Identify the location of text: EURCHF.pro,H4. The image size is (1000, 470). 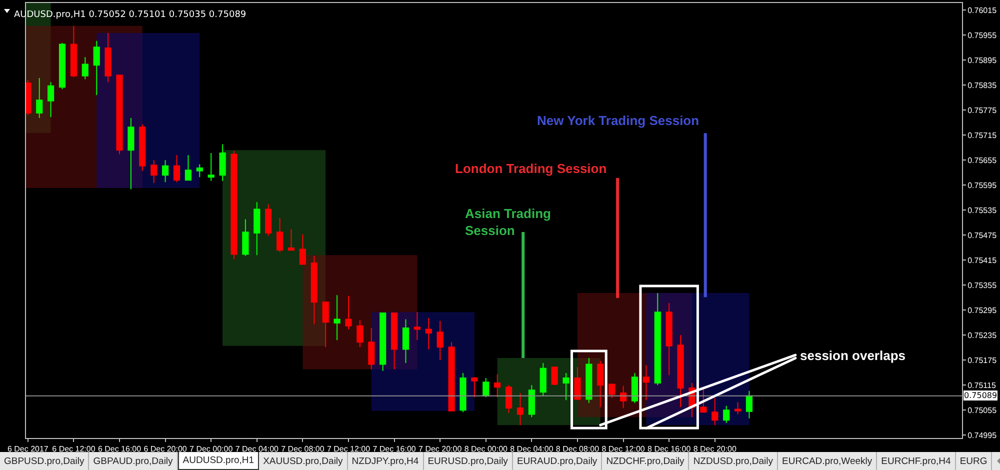
(916, 461).